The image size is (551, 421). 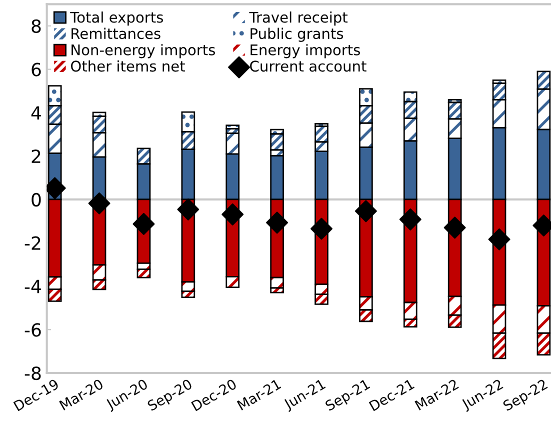 I want to click on y-tick-label: 4, so click(x=36, y=113).